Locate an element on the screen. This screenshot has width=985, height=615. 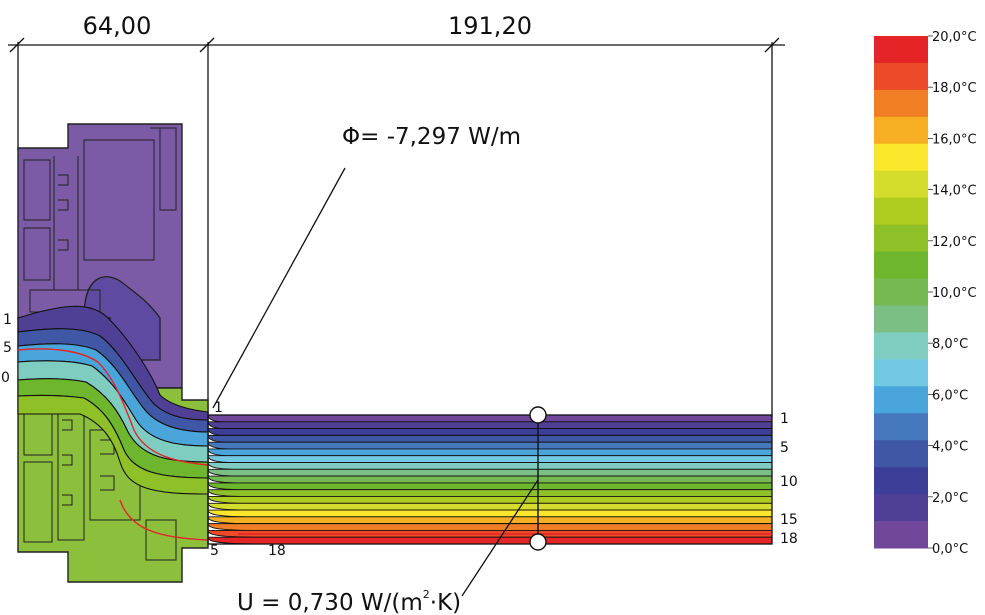
isotherm-label-corner: 1 is located at coordinates (218, 408).